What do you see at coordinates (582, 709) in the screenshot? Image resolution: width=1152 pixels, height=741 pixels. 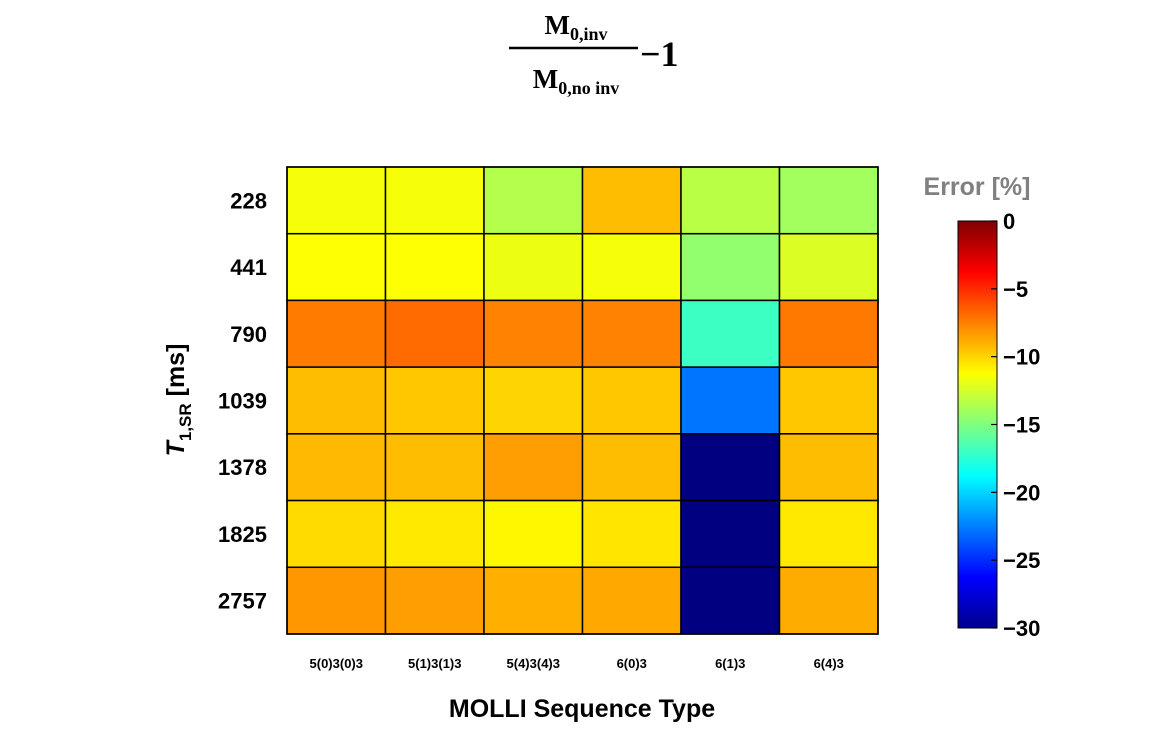 I see `x-axis-label: MOLLI Sequence Type` at bounding box center [582, 709].